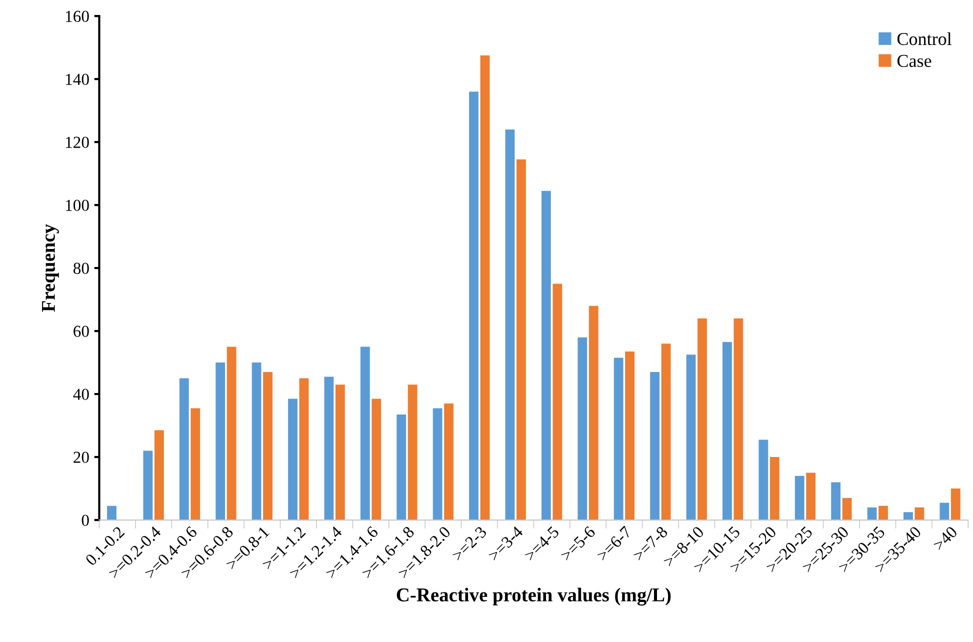 This screenshot has height=642, width=973. I want to click on y-tick-label: 100, so click(77, 205).